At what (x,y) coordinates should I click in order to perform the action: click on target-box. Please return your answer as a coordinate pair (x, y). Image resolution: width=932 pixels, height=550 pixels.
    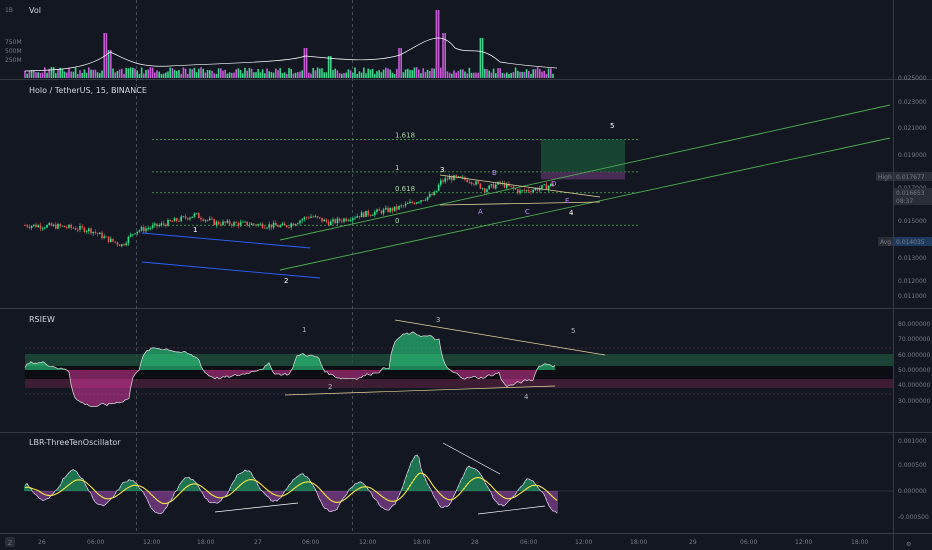
    Looking at the image, I should click on (583, 155).